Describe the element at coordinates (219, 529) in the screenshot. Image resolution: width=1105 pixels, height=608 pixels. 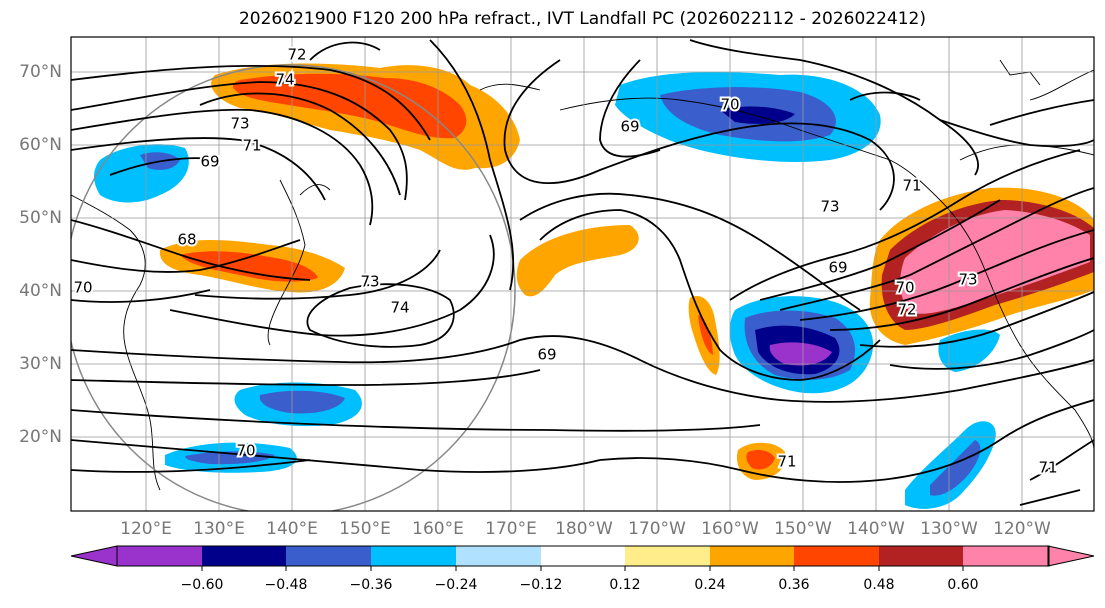
I see `lon-label: 130°E` at that location.